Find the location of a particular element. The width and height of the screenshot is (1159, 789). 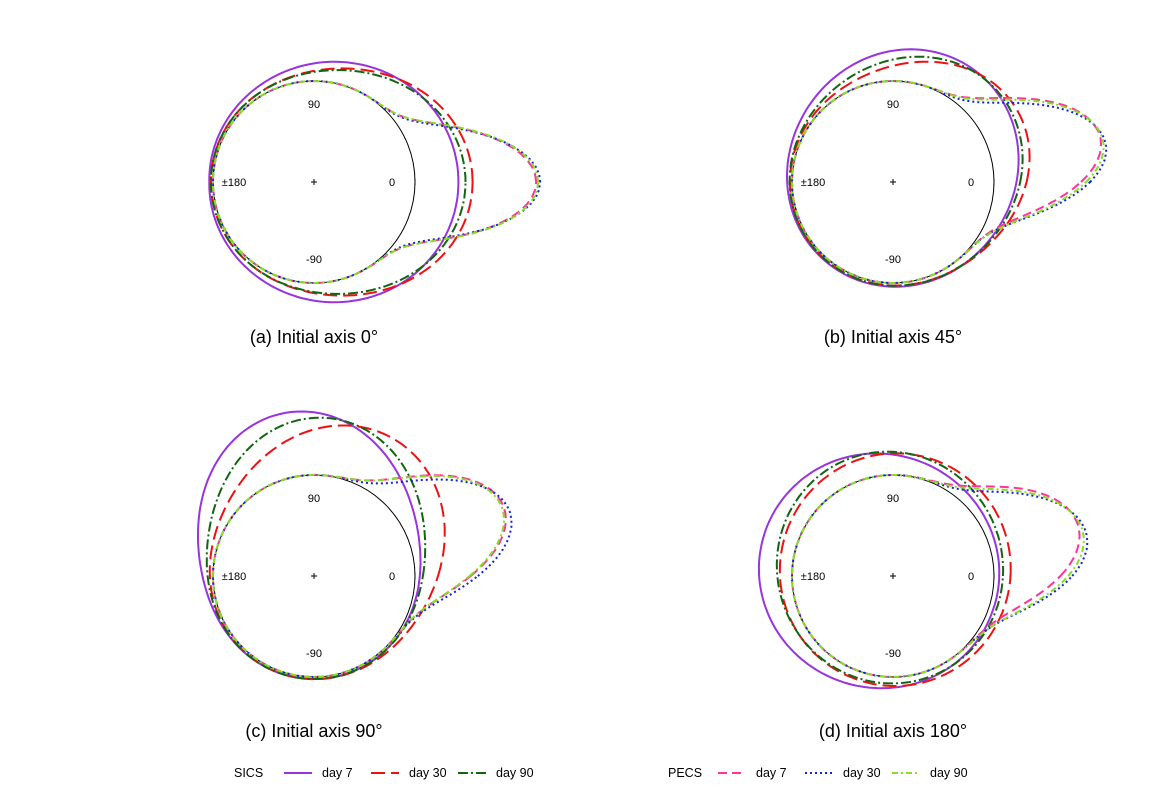

polar-panel: 90 ±180 0 -90 (d) Initial axis 180° is located at coordinates (923, 595).